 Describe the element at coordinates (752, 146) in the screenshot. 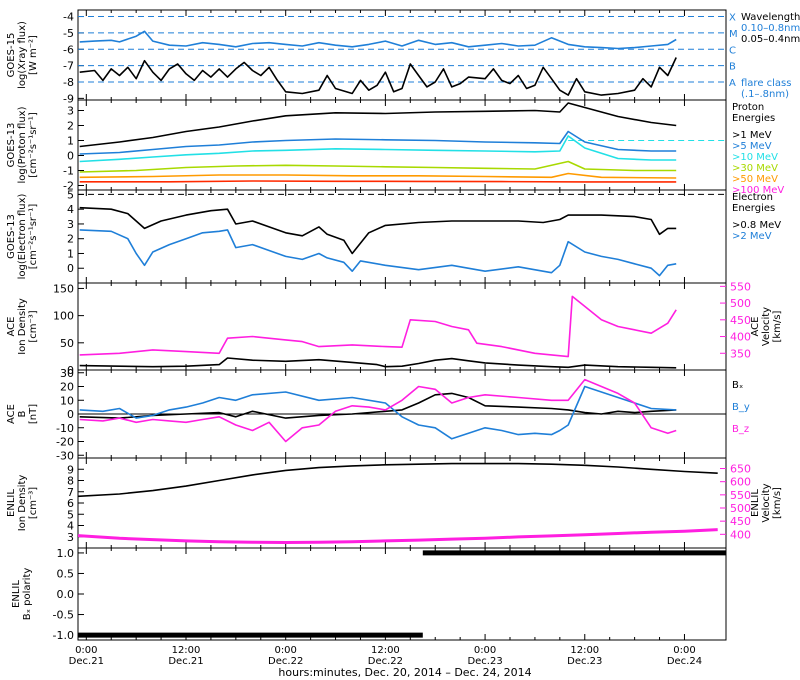

I see `legend-item: >5 MeV` at that location.